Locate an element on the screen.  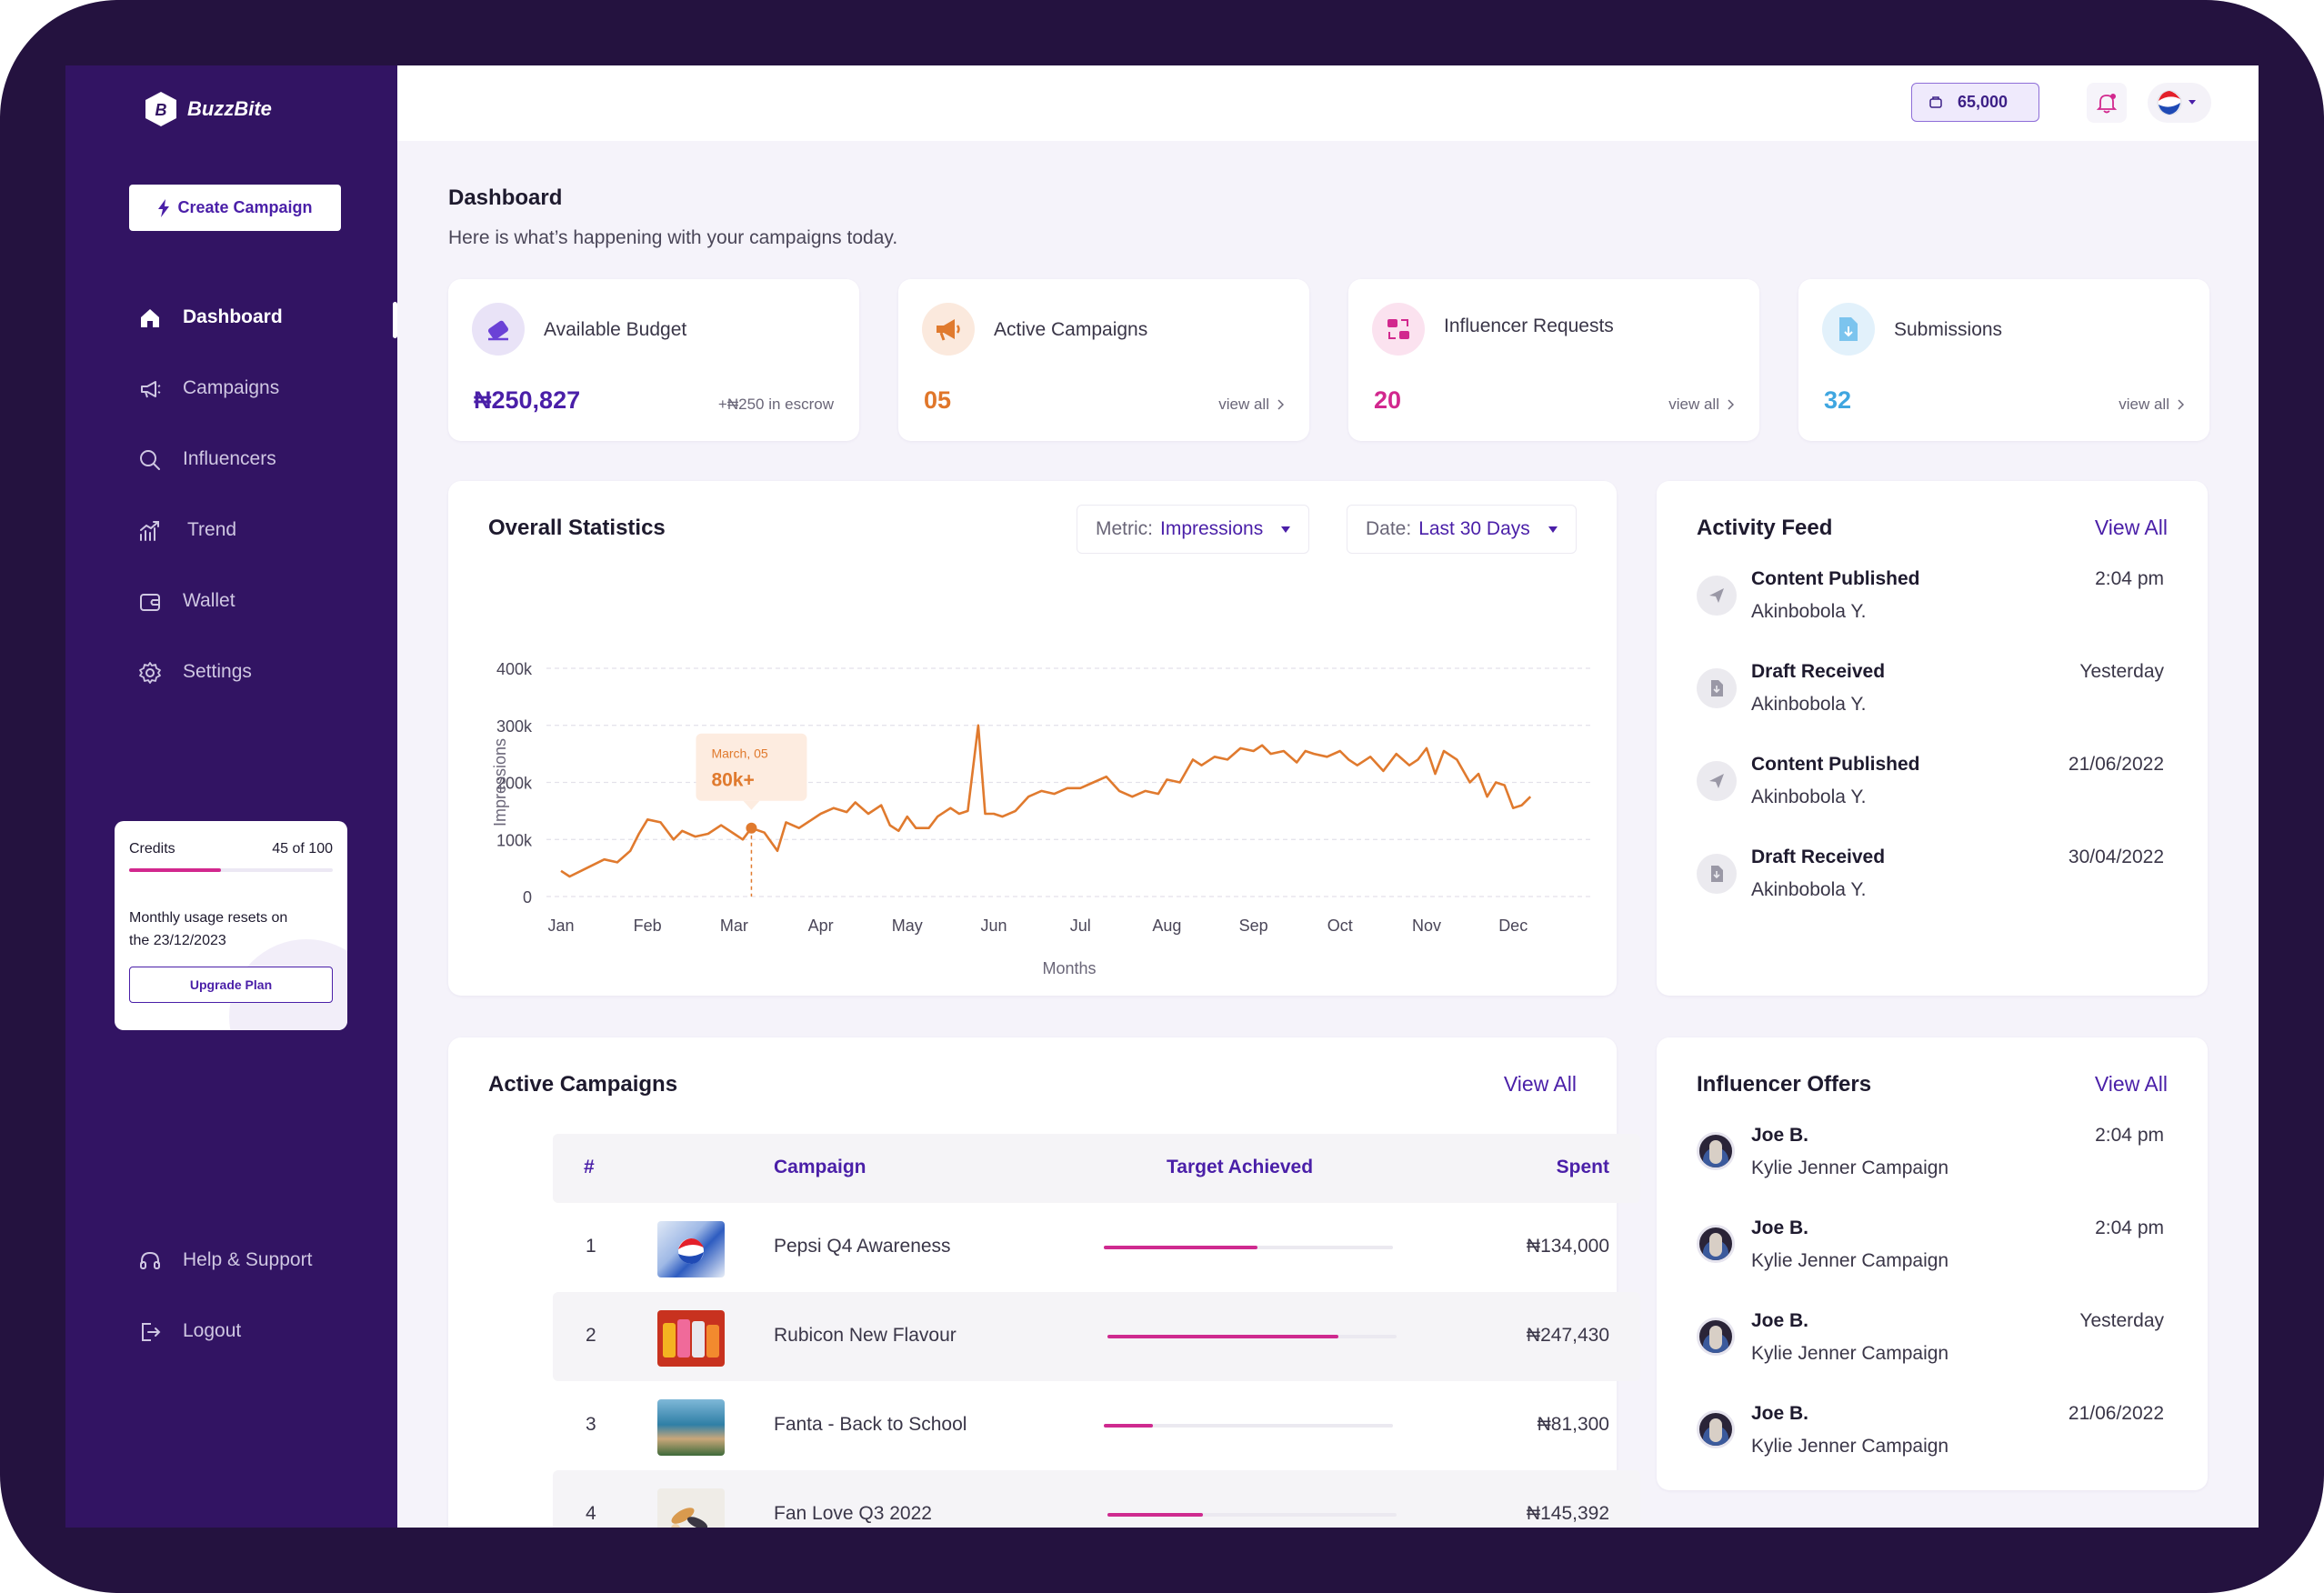
create-campaign-button: Create Campaign is located at coordinates (235, 208).